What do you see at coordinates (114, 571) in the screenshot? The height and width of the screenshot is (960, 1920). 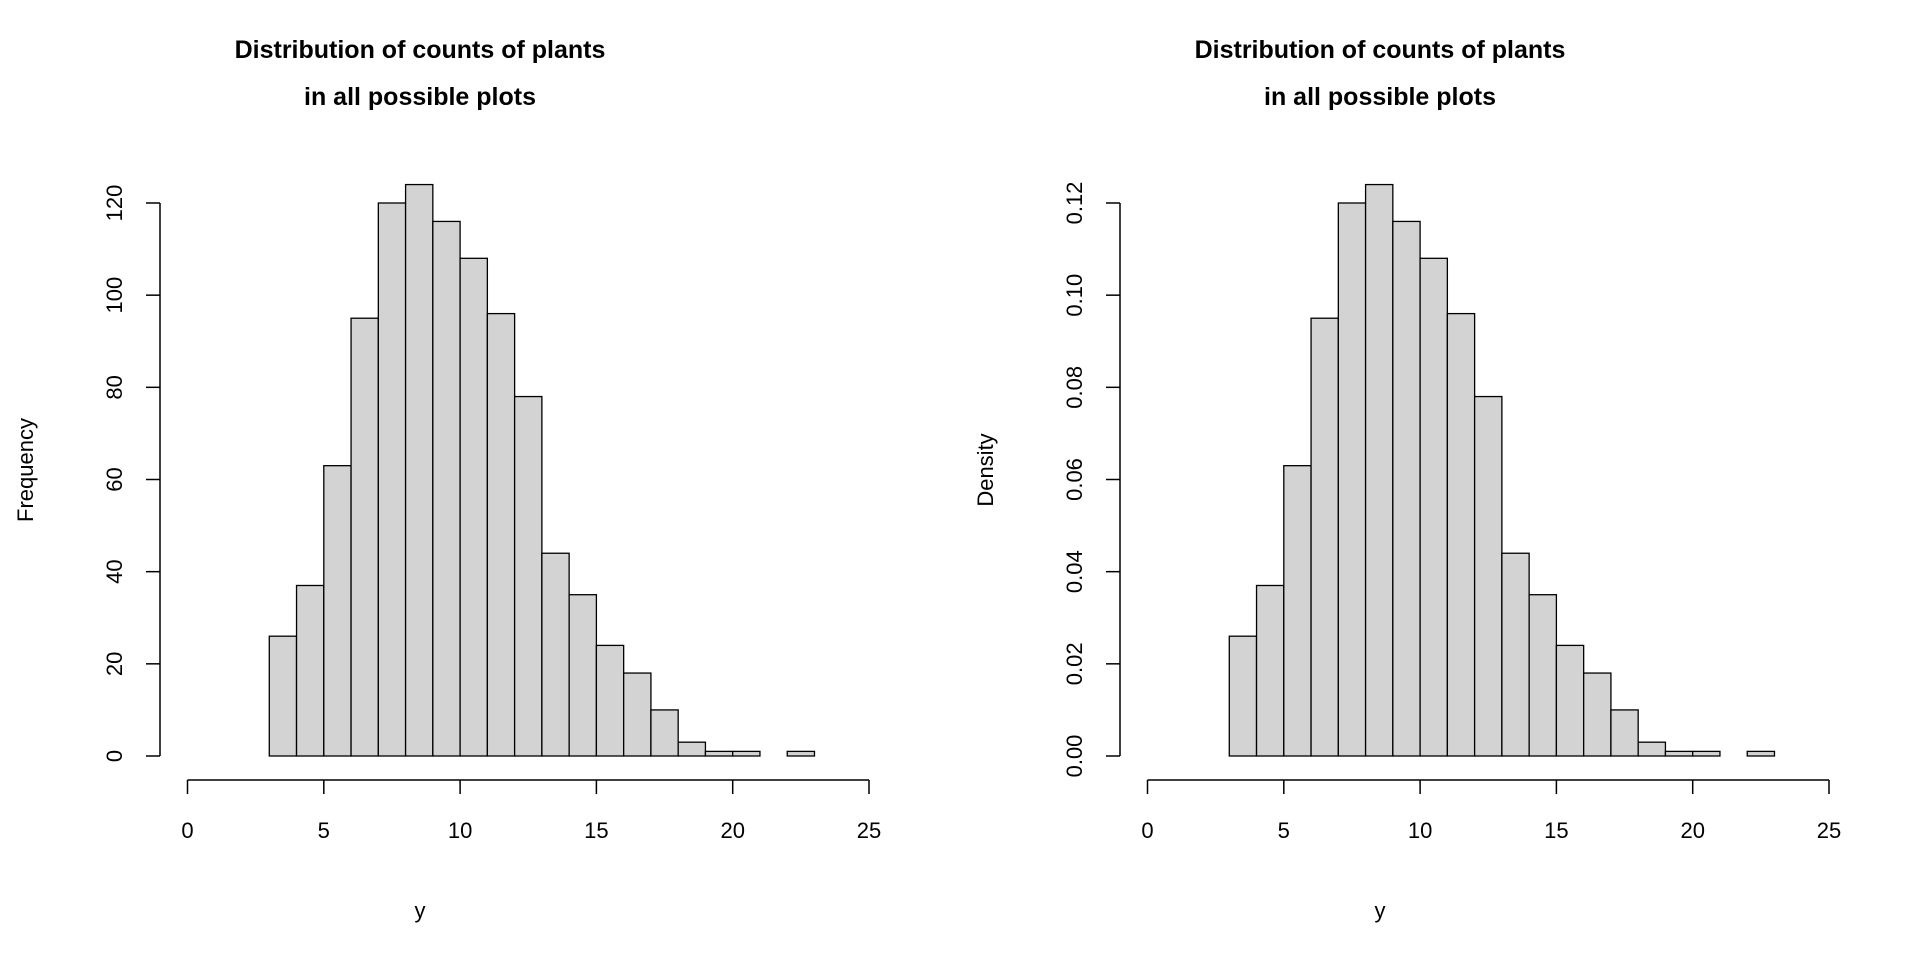 I see `y-tick-label: 40` at bounding box center [114, 571].